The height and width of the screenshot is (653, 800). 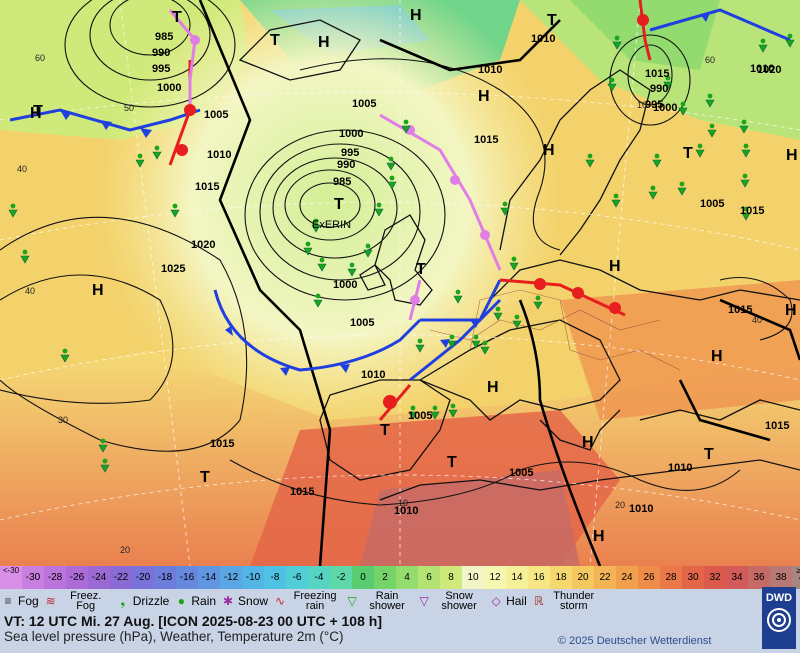 I want to click on storm-name-label: ExERIN, so click(x=331, y=225).